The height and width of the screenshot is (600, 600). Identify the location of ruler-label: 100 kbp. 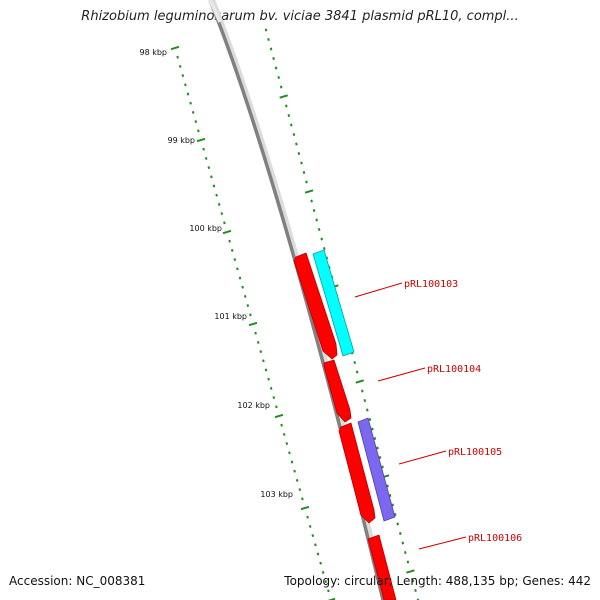
(205, 228).